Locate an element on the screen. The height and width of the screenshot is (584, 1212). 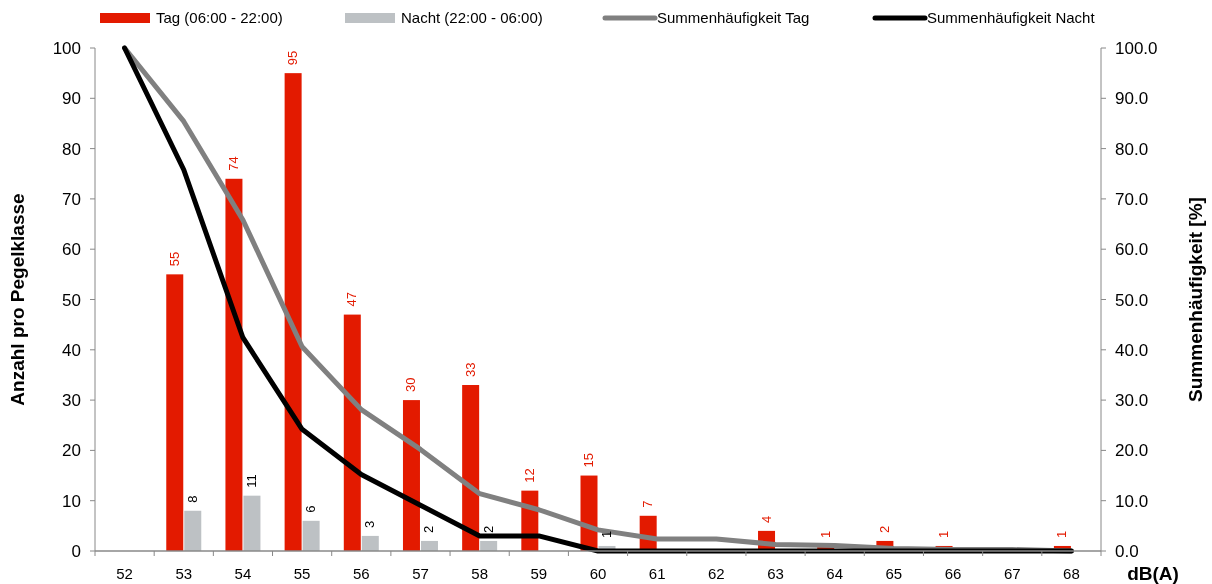
data-label: 47 is located at coordinates (352, 299).